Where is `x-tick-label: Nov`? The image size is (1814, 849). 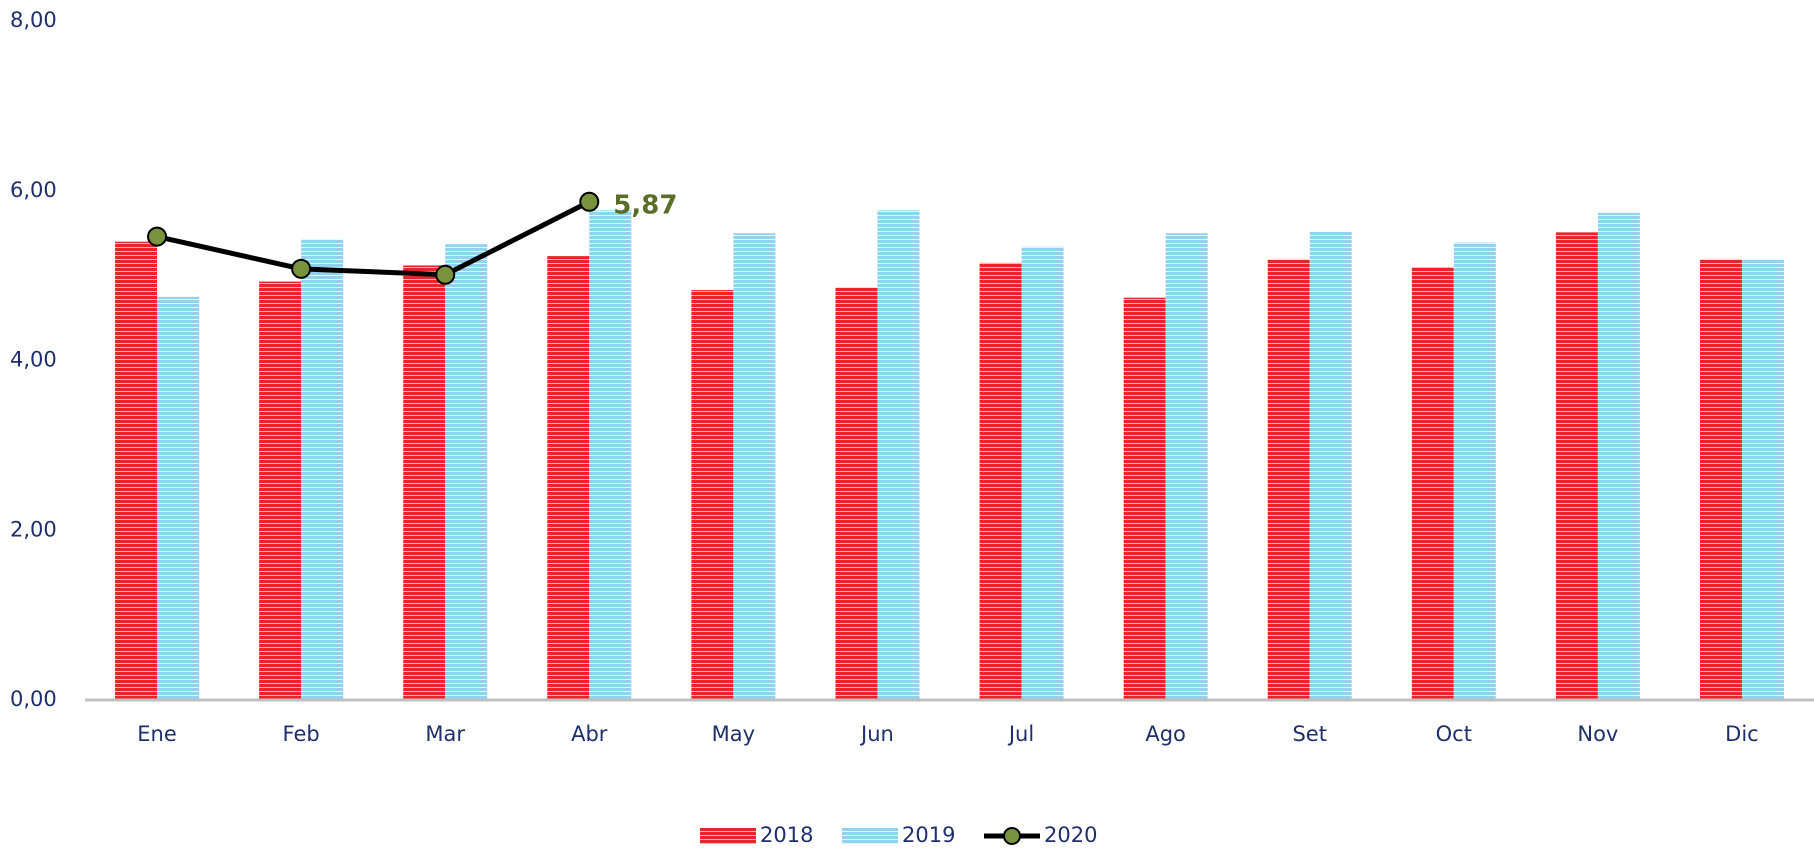
x-tick-label: Nov is located at coordinates (1597, 734).